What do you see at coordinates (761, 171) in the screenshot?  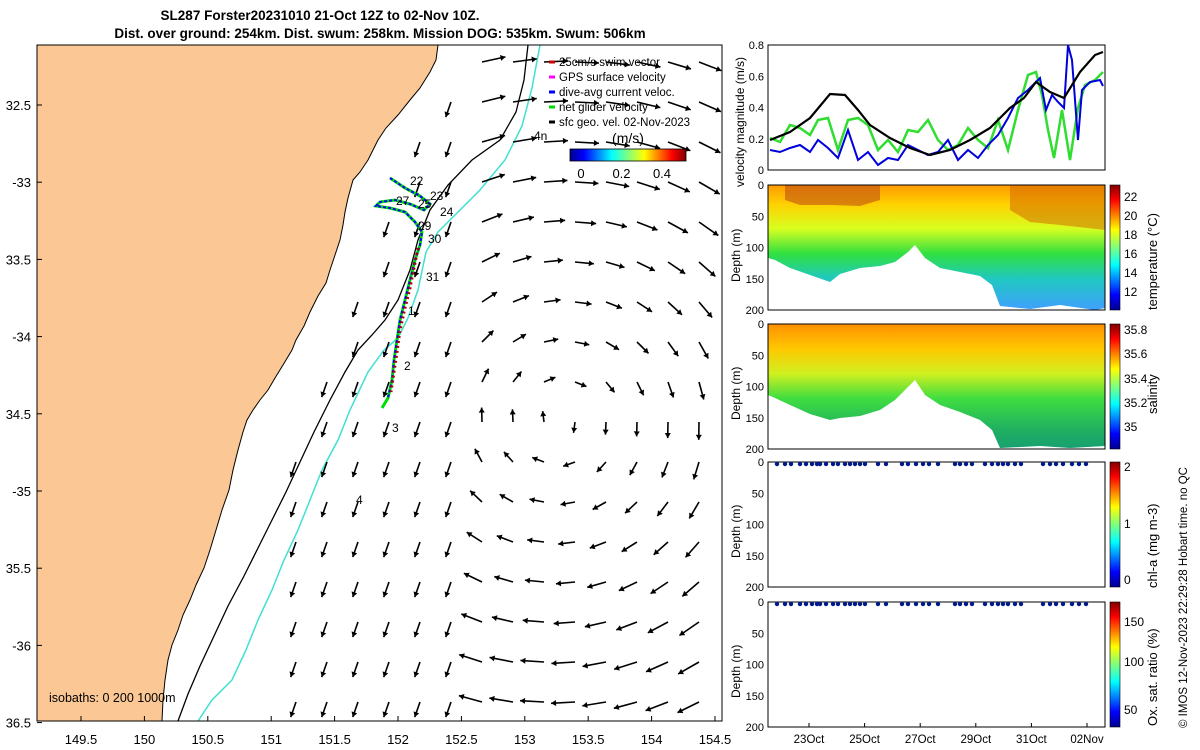 I see `velocity-ytick-label: 0` at bounding box center [761, 171].